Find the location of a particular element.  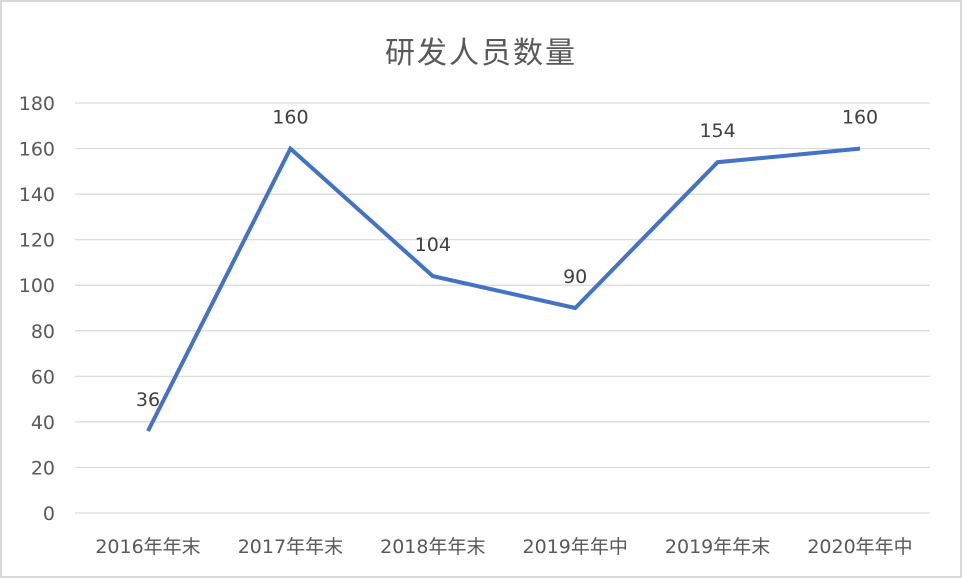

y-tick-label: 80 is located at coordinates (43, 332).